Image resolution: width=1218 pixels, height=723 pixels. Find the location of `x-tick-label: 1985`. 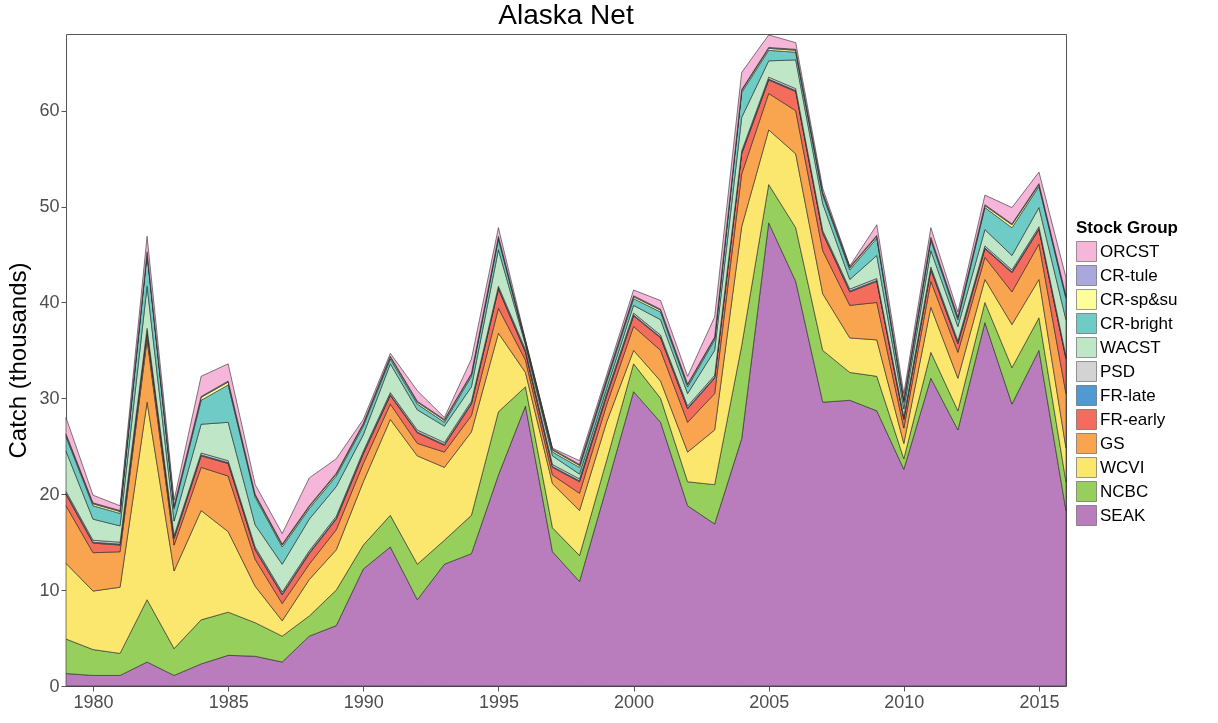

x-tick-label: 1985 is located at coordinates (228, 701).